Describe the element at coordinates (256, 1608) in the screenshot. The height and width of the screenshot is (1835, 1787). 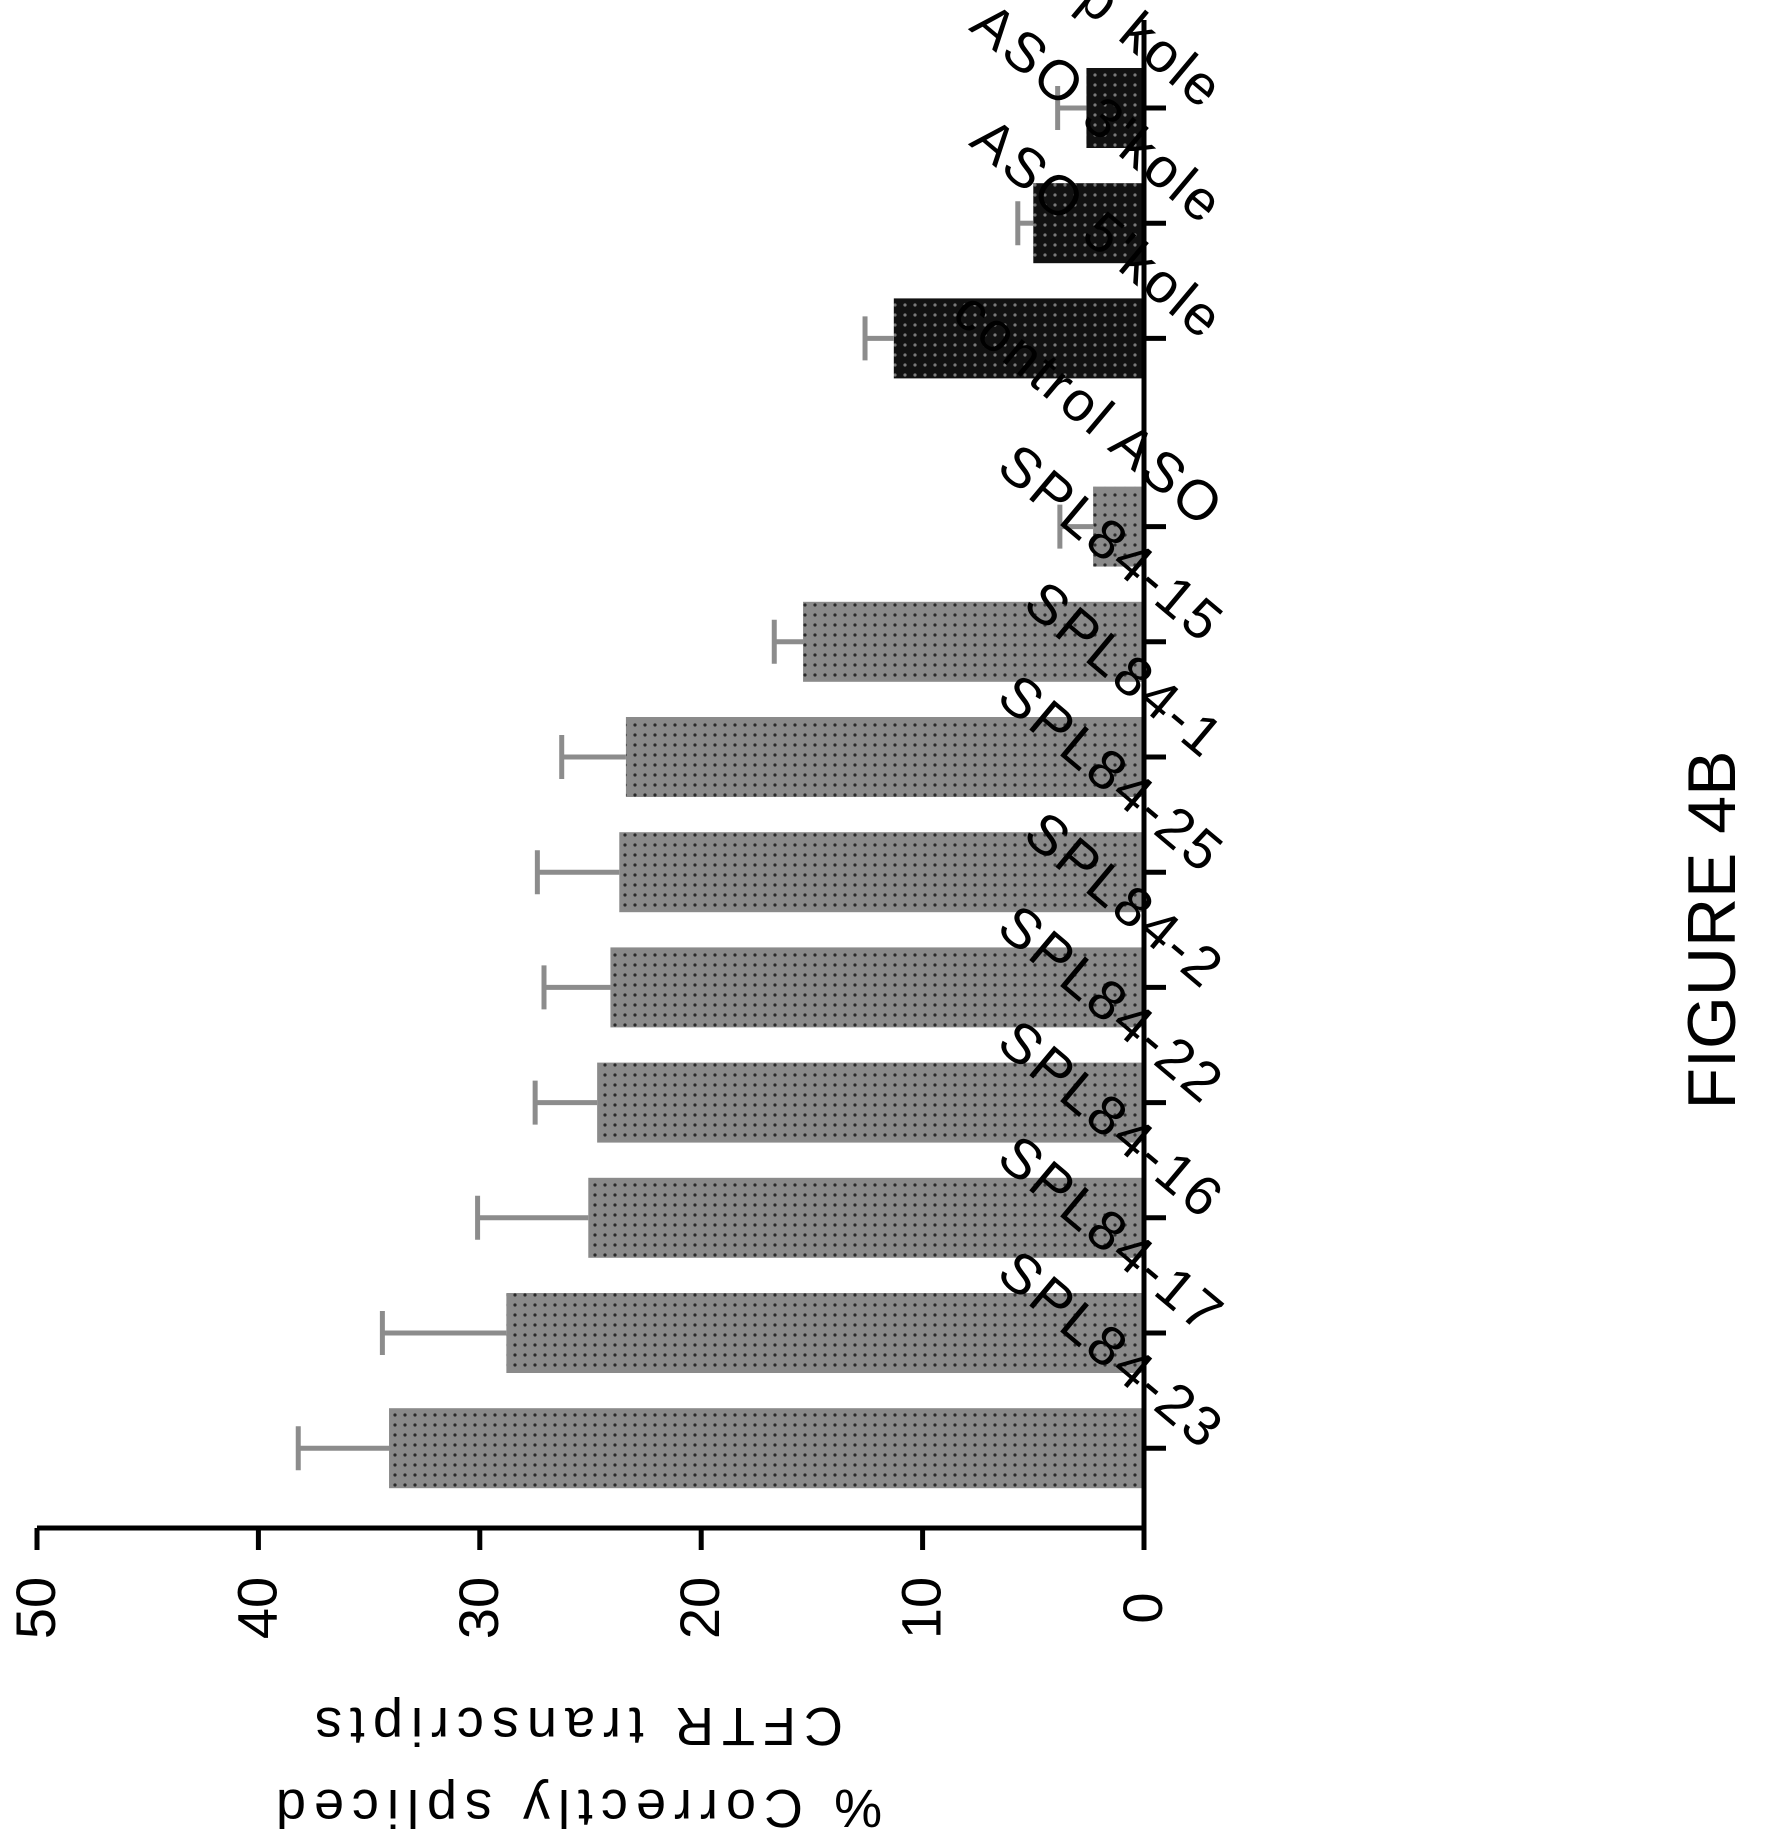
I see `value-tick-label: 40` at that location.